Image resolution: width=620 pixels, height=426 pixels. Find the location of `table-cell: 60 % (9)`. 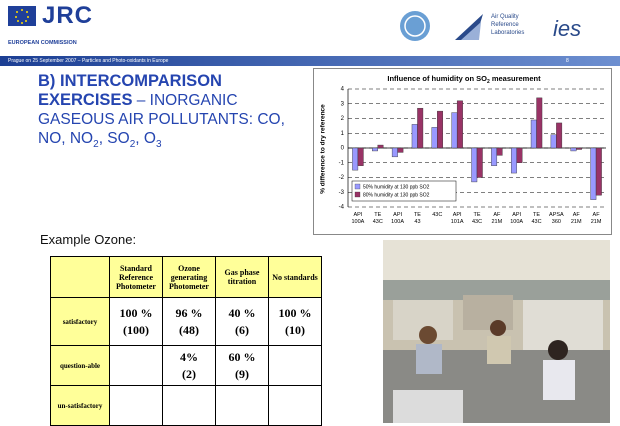

table-cell: 60 % (9) is located at coordinates (242, 365).